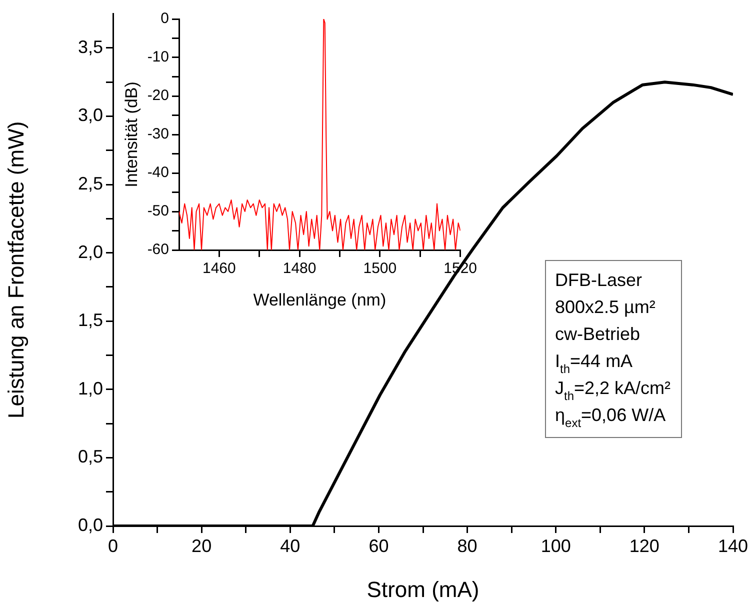  I want to click on annotation: DFB-Laser, so click(599, 280).